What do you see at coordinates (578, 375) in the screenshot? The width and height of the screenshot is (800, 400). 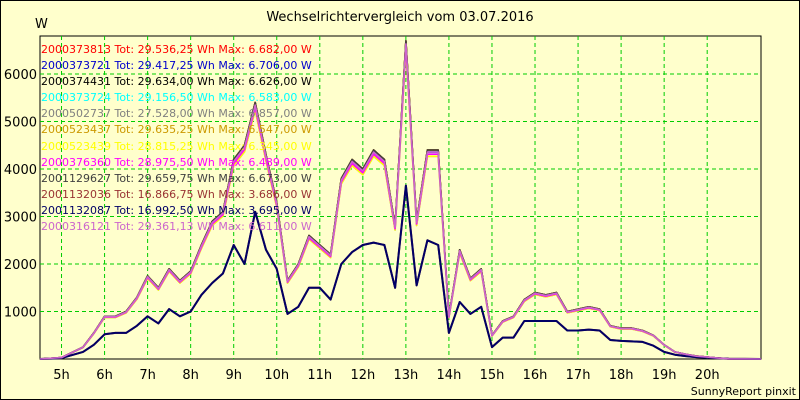 I see `x-tick-label: 17h` at bounding box center [578, 375].